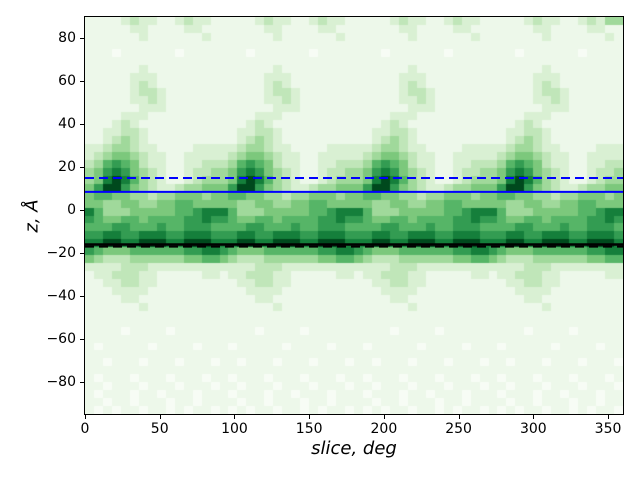 The width and height of the screenshot is (640, 480). Describe the element at coordinates (67, 124) in the screenshot. I see `y-tick-label: 40` at that location.